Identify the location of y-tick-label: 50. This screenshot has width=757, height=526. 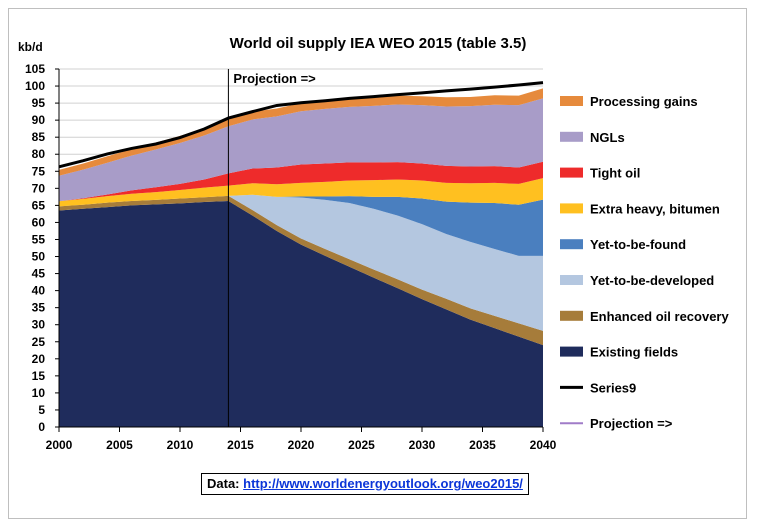
(39, 257).